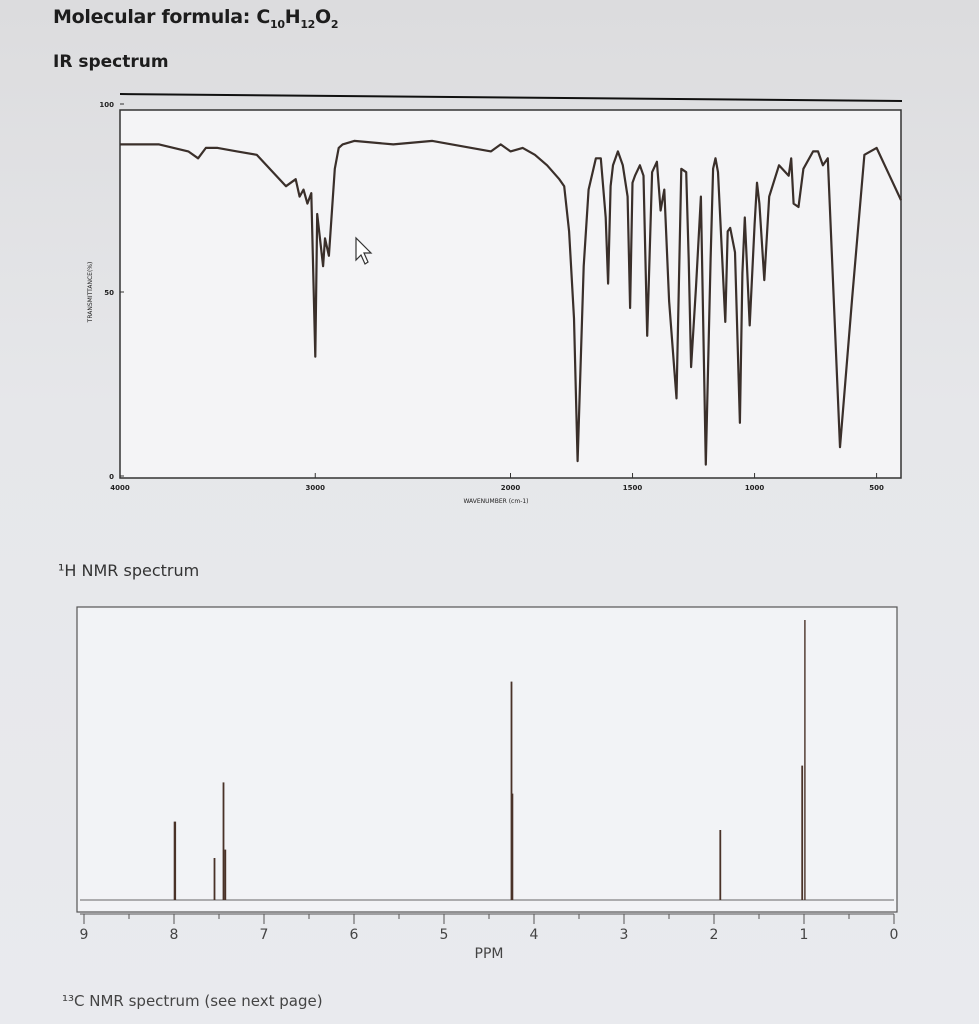 This screenshot has height=1024, width=979. Describe the element at coordinates (174, 935) in the screenshot. I see `nmr-x-tick-label: 8` at that location.